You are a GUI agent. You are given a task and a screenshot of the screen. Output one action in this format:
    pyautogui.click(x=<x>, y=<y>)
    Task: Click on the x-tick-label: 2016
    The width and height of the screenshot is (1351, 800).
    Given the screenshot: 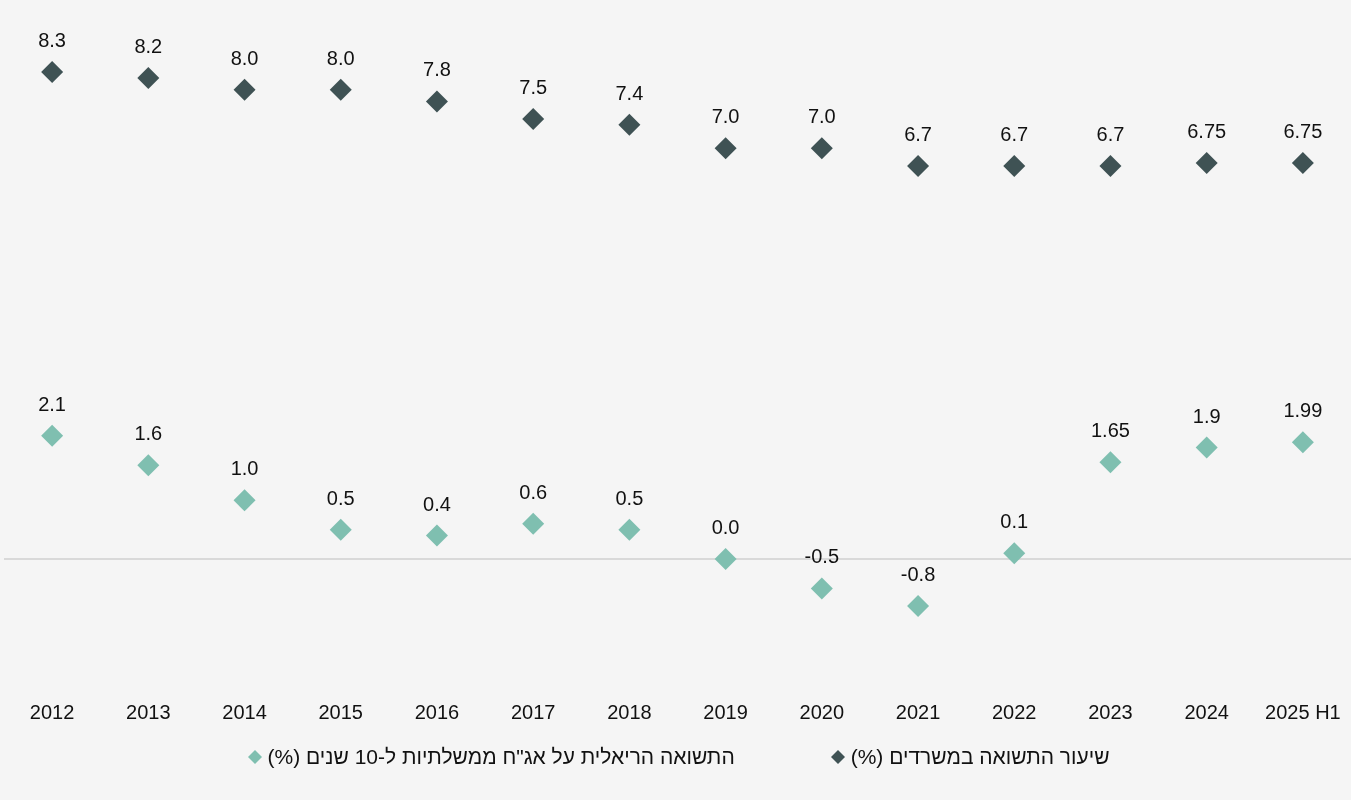 What is the action you would take?
    pyautogui.click(x=437, y=712)
    